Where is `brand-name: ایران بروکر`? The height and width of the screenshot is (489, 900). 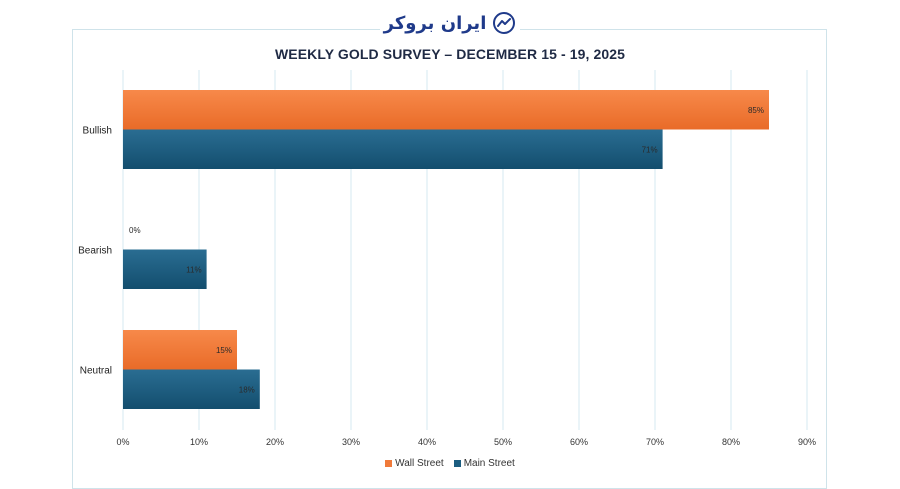
brand-name: ایران بروکر is located at coordinates (435, 23).